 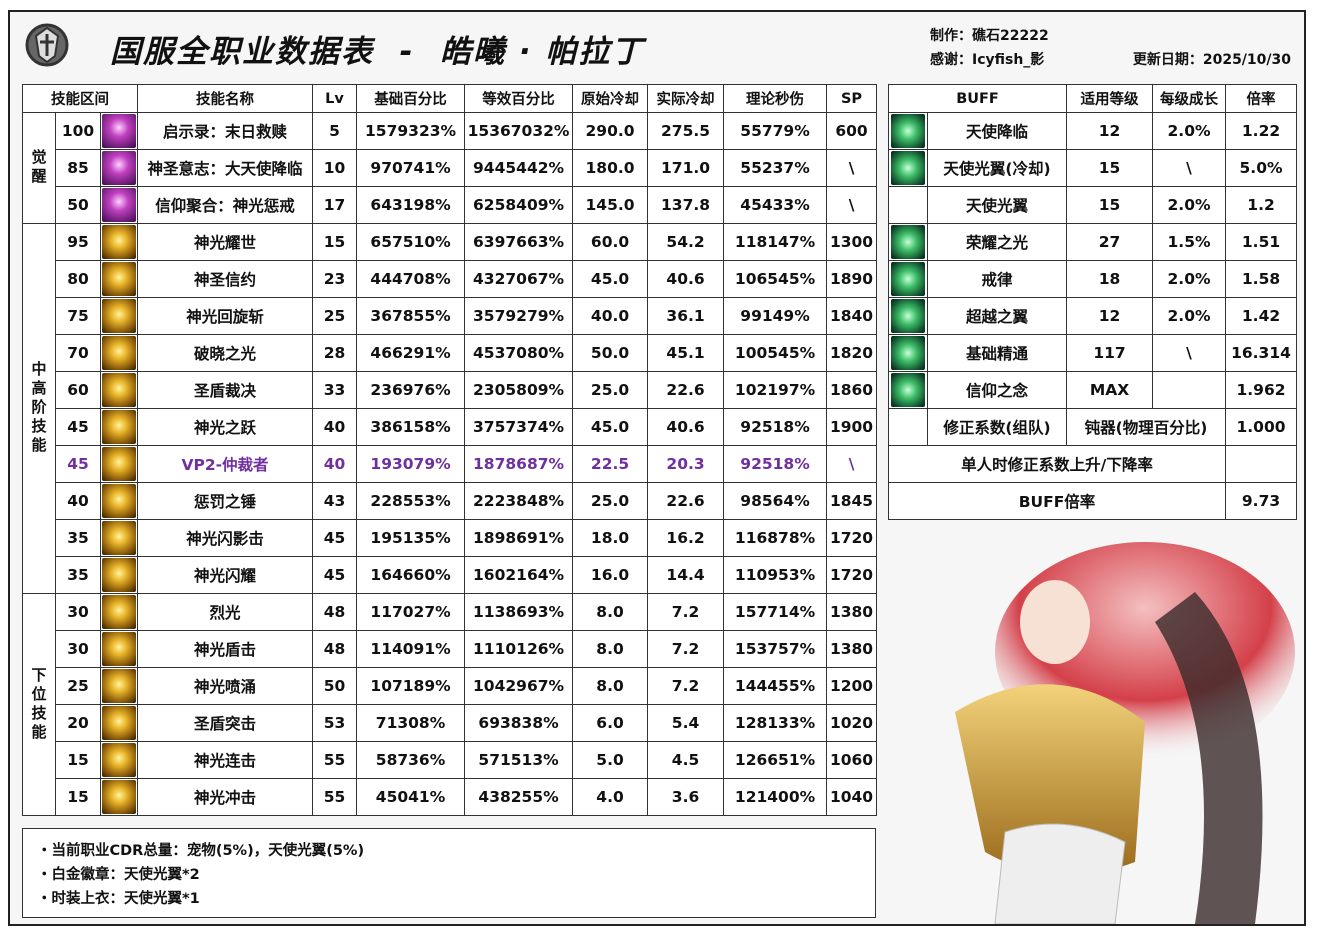 What do you see at coordinates (1146, 427) in the screenshot?
I see `cell: 钝器(物理百分比)` at bounding box center [1146, 427].